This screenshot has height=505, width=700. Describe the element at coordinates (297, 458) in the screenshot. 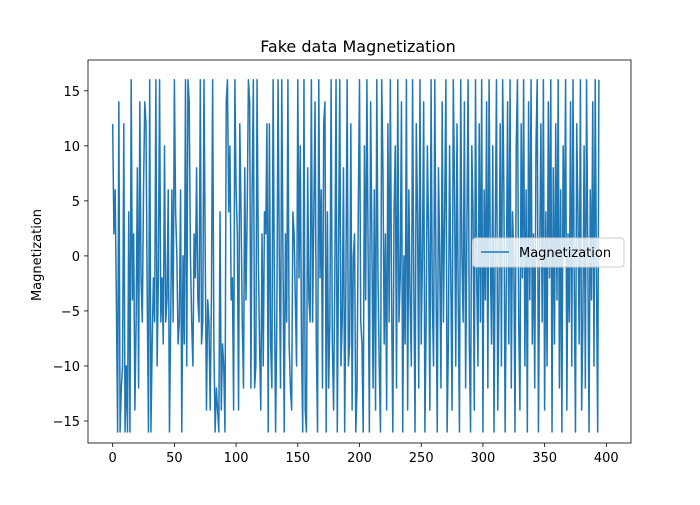

I see `x-tick-label: 150` at that location.